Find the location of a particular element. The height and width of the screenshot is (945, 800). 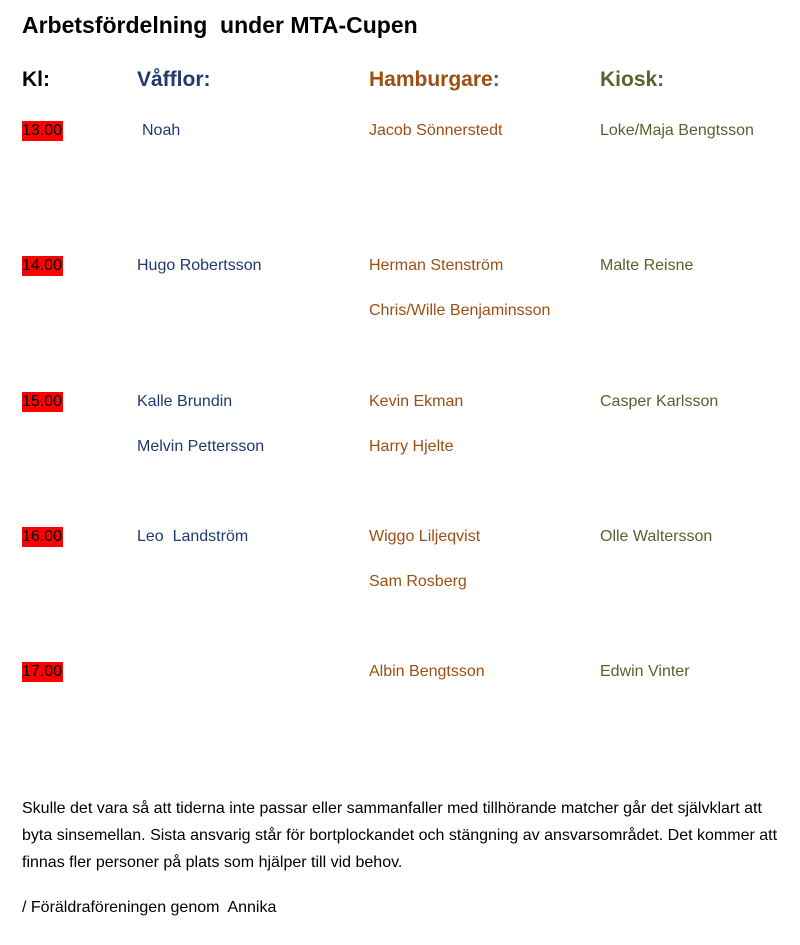

hamburgare-name: Wiggo Liljeqvist is located at coordinates (425, 536).